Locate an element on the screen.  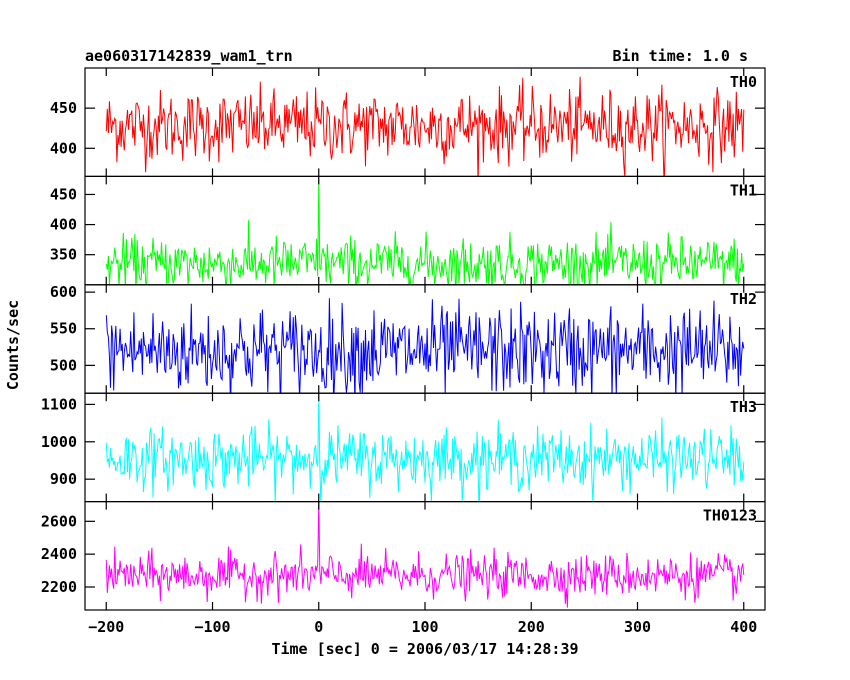
y-tick-label: 500 is located at coordinates (63, 365).